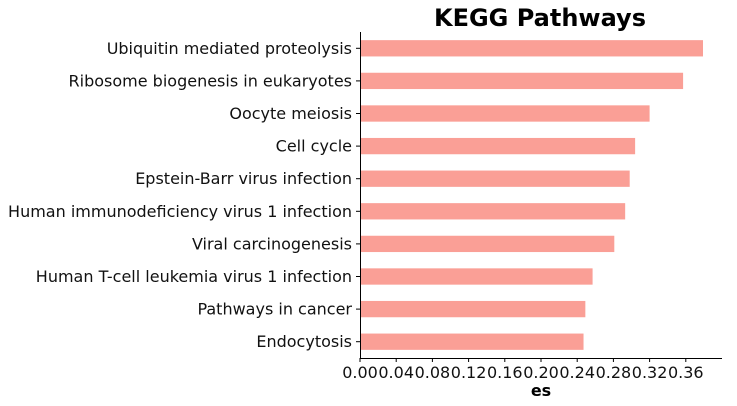 This screenshot has width=737, height=406. What do you see at coordinates (469, 372) in the screenshot?
I see `x-tick-label: 0.12` at bounding box center [469, 372].